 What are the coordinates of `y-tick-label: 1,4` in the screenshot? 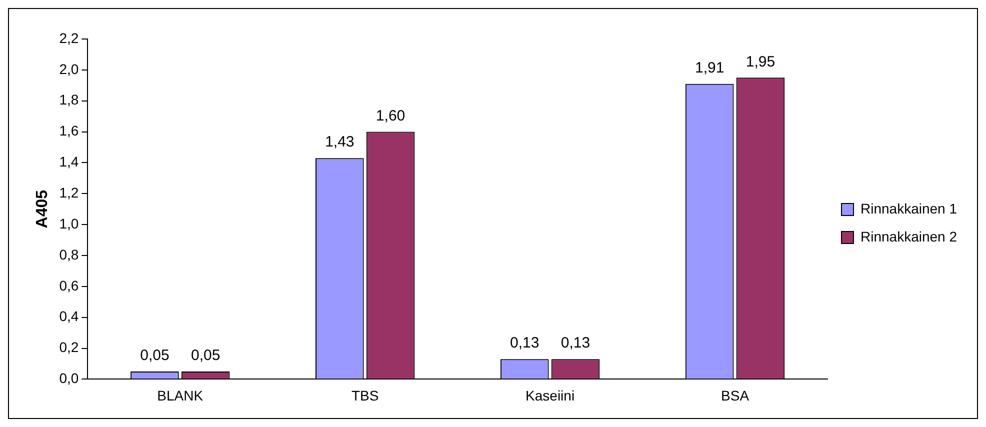 It's located at (69, 162).